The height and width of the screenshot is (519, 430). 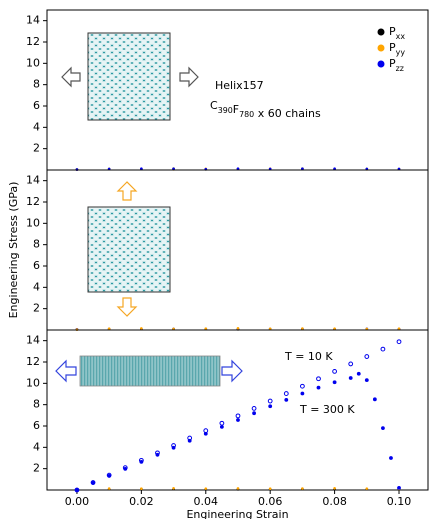 I want to click on annotation: C390F780 x 60 chains, so click(x=265, y=109).